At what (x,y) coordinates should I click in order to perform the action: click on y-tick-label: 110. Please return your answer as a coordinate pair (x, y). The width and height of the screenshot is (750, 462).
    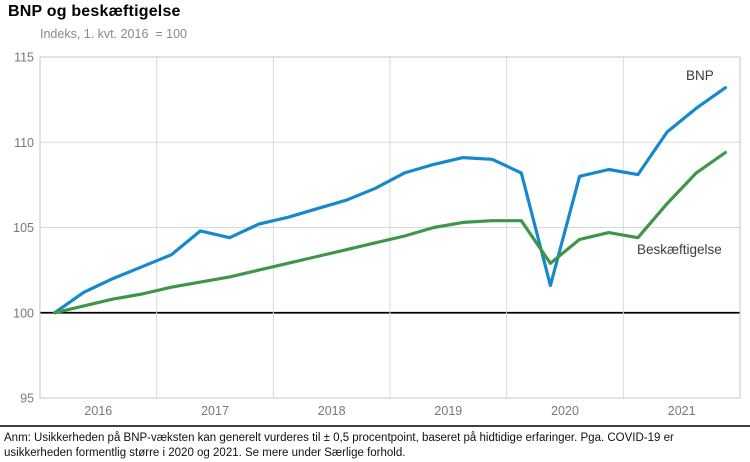
    Looking at the image, I should click on (24, 143).